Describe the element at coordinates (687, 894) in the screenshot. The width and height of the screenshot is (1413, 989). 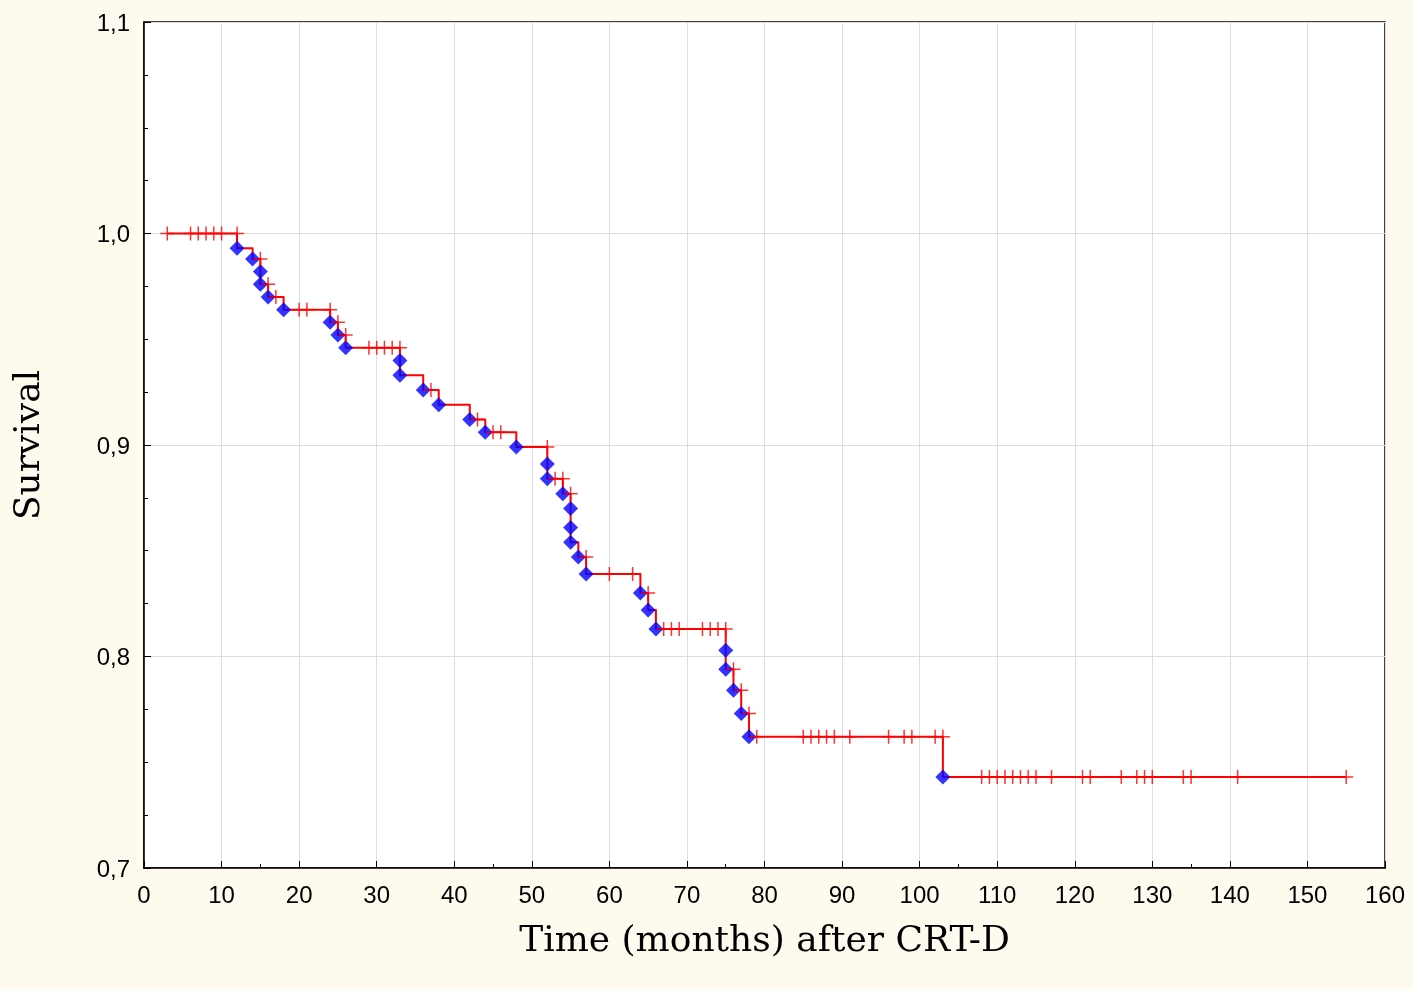
I see `x-tick-label: 70` at that location.